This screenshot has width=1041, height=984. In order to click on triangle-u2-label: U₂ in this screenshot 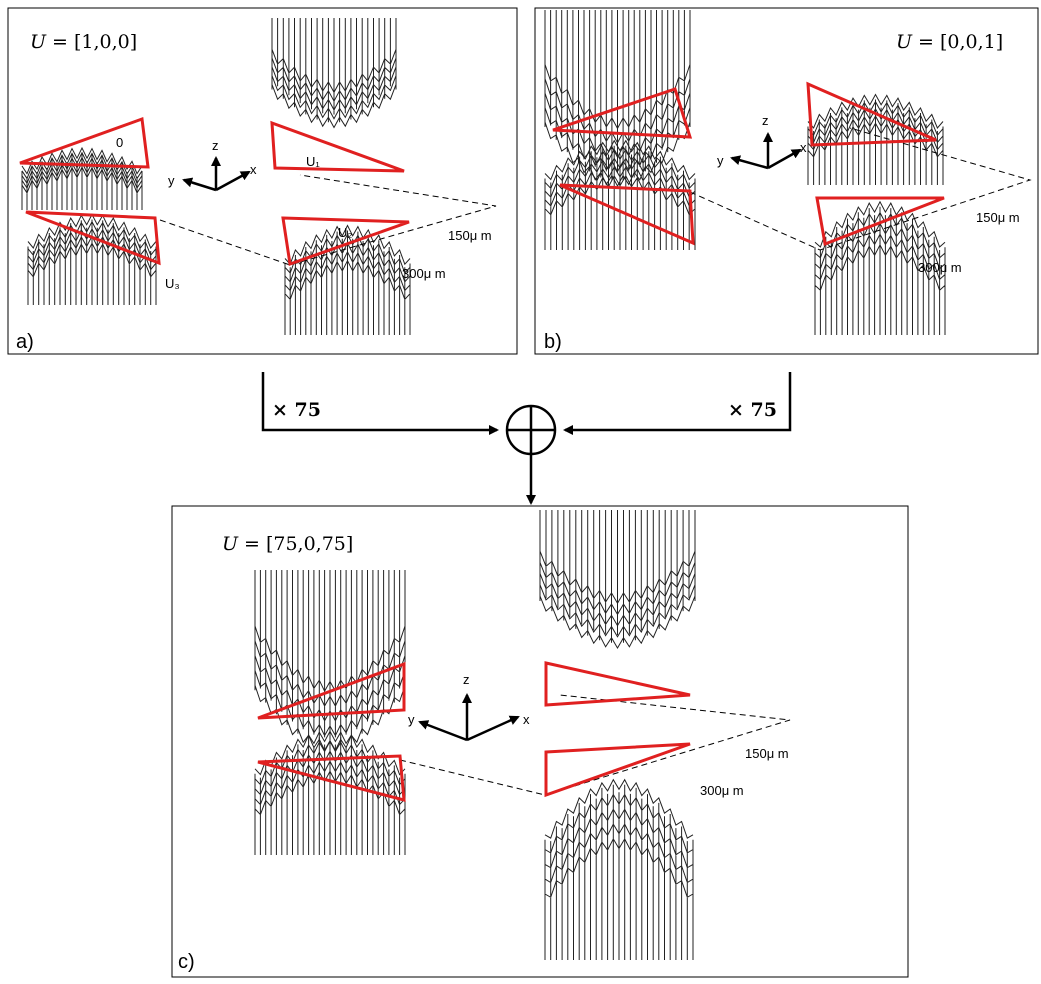, I will do `click(345, 232)`.